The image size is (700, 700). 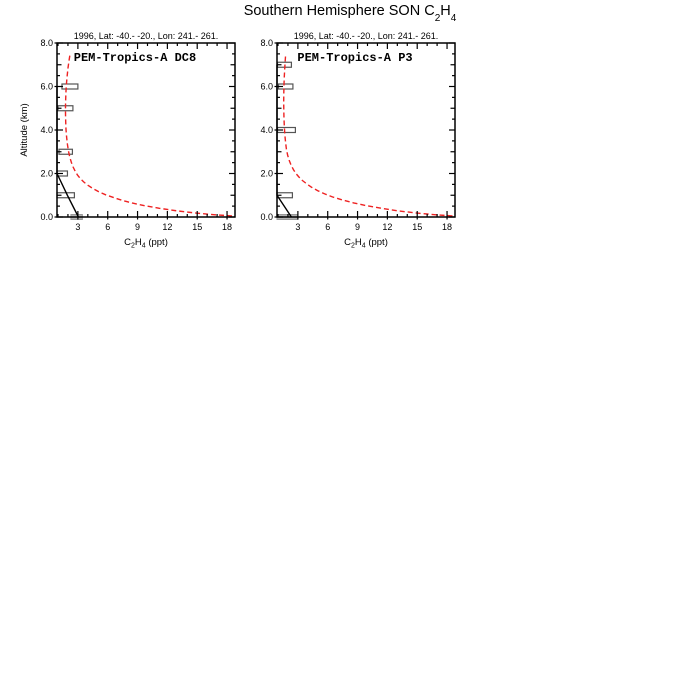 I want to click on obs-box, so click(x=70, y=86).